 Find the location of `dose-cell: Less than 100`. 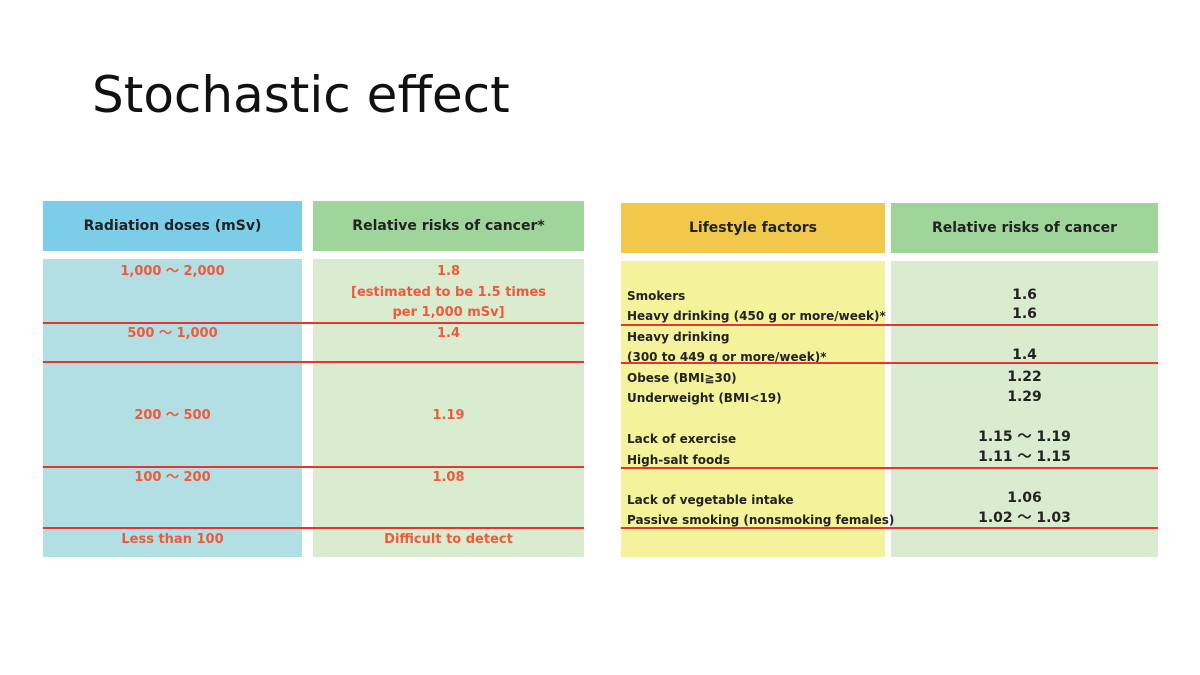

dose-cell: Less than 100 is located at coordinates (172, 539).